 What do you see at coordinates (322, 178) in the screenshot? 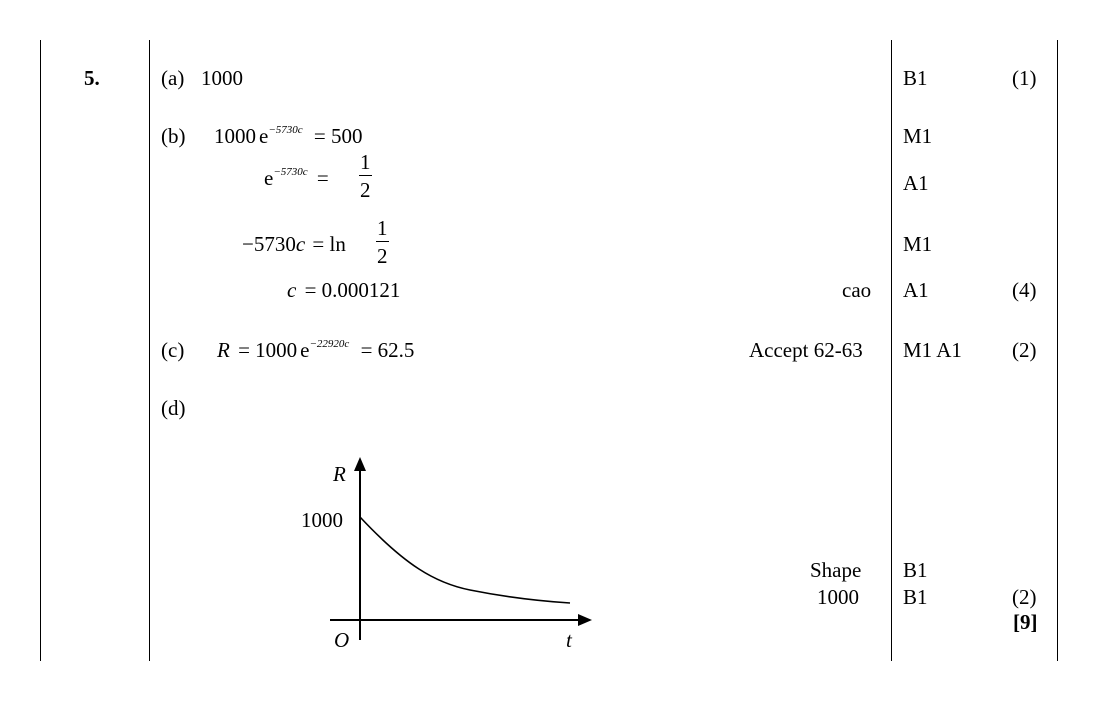
I see `part-b-line2-eq: =` at bounding box center [322, 178].